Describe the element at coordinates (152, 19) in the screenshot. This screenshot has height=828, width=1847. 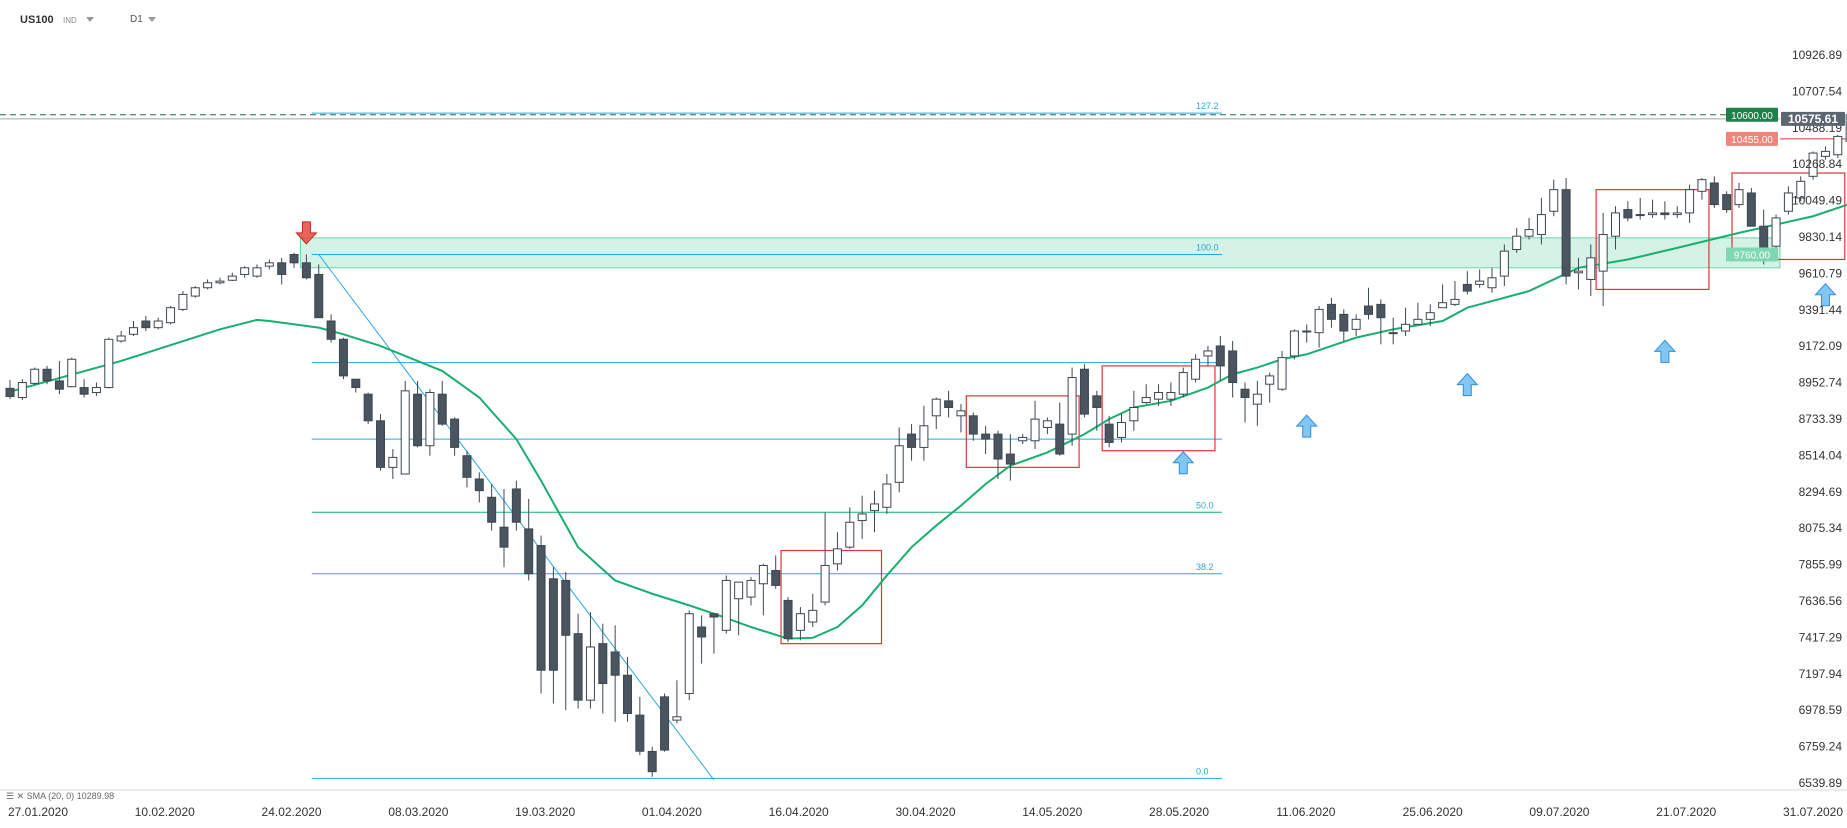
I see `timeframe-dropdown-icon` at that location.